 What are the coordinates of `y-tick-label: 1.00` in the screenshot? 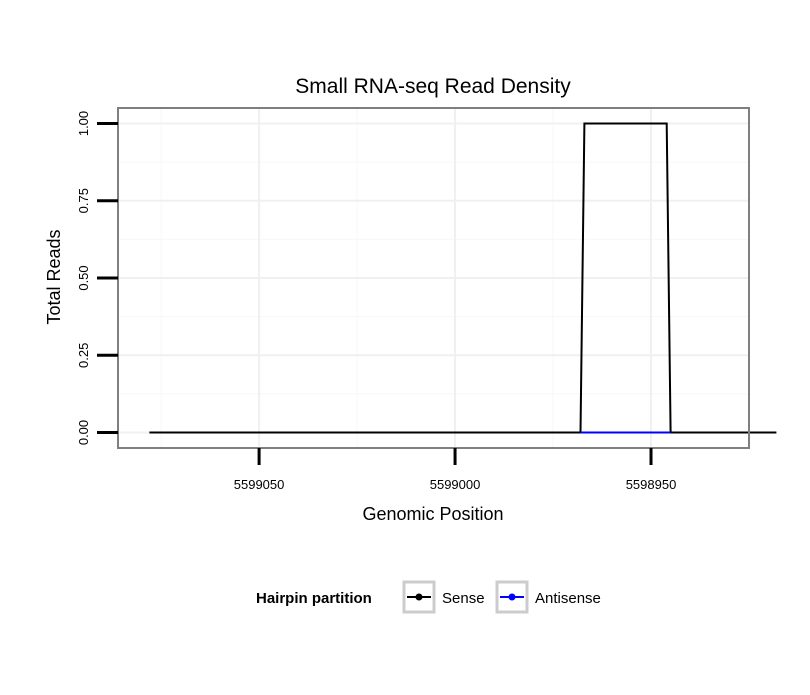 It's located at (83, 123).